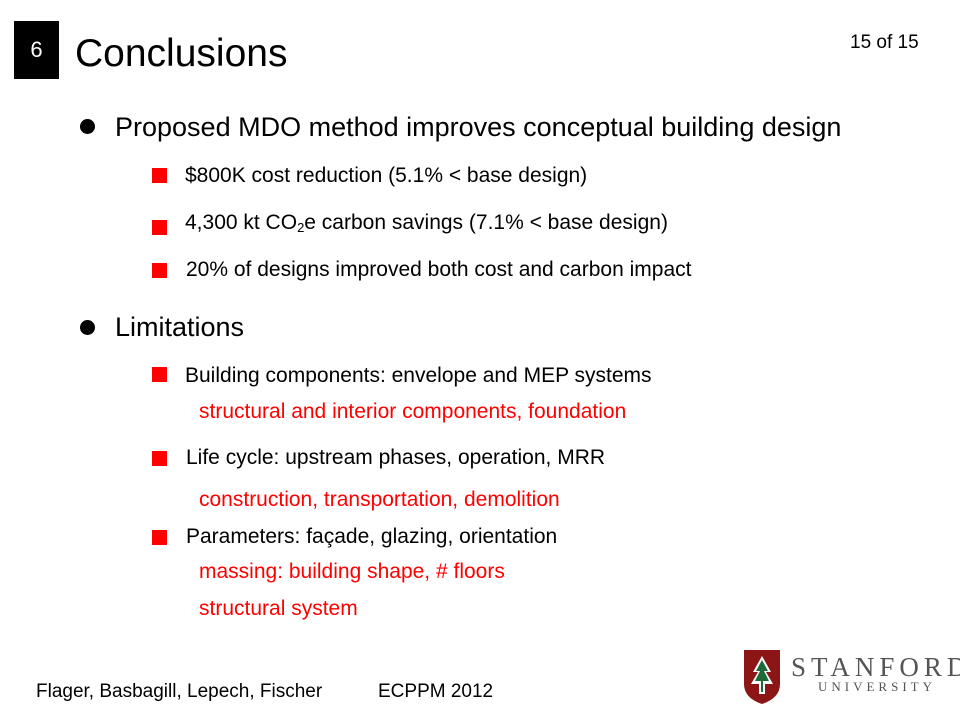 This screenshot has width=960, height=720. What do you see at coordinates (884, 42) in the screenshot?
I see `page-indicator: 15 of 15` at bounding box center [884, 42].